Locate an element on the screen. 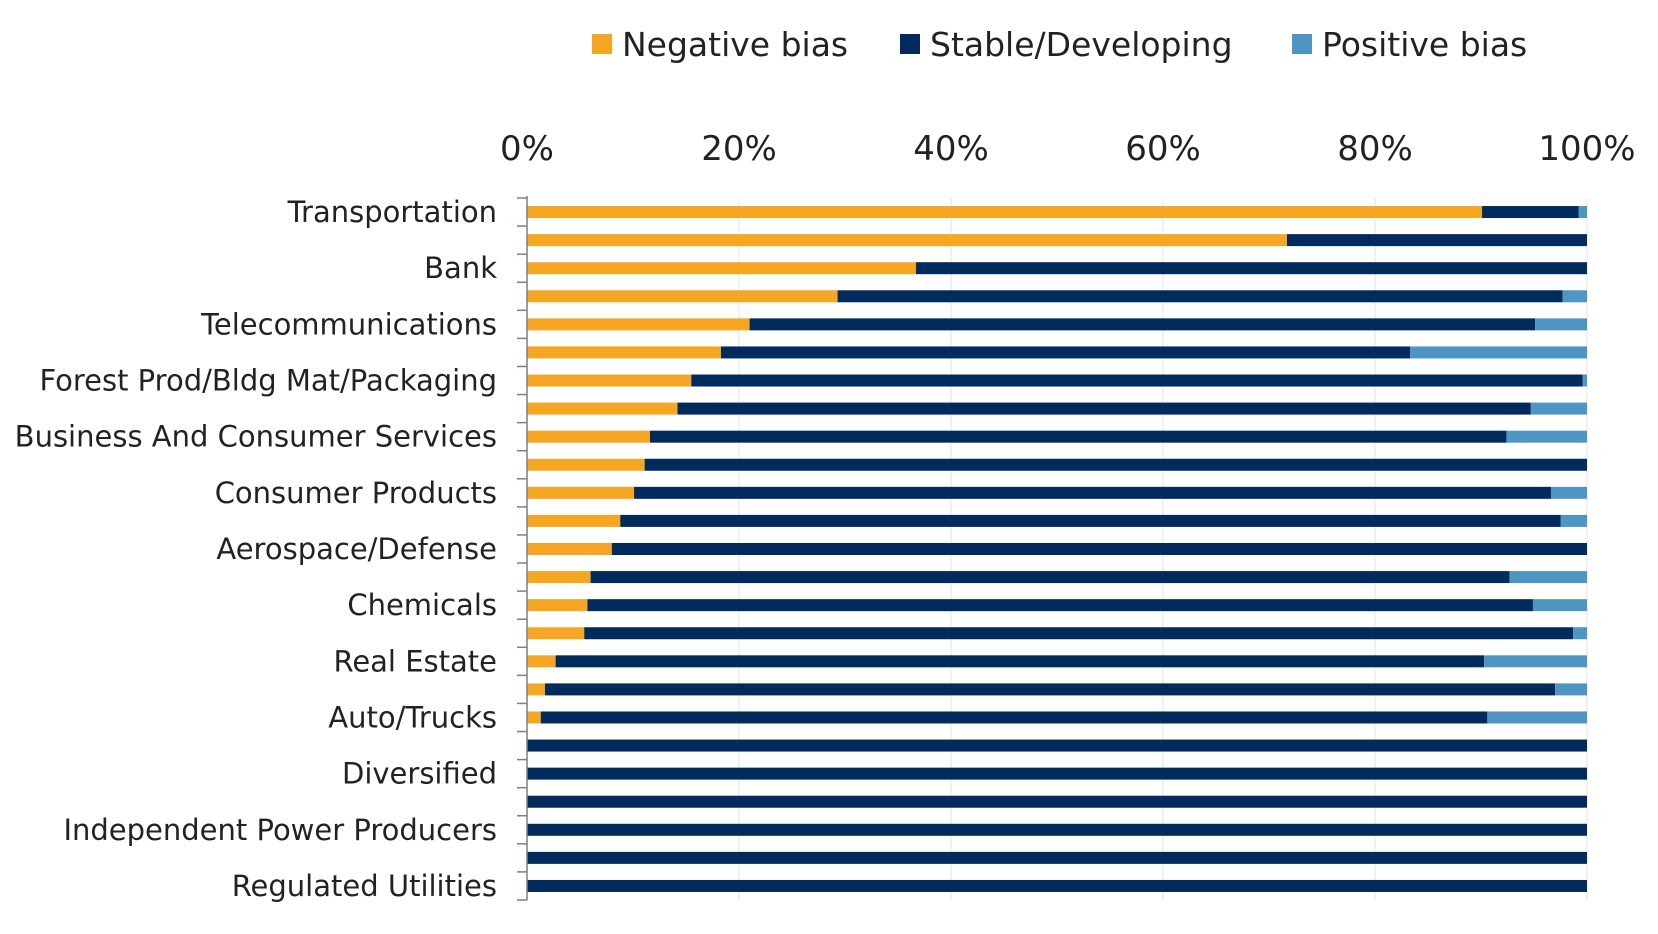 The height and width of the screenshot is (934, 1658). category-label: Real Estate is located at coordinates (415, 661).